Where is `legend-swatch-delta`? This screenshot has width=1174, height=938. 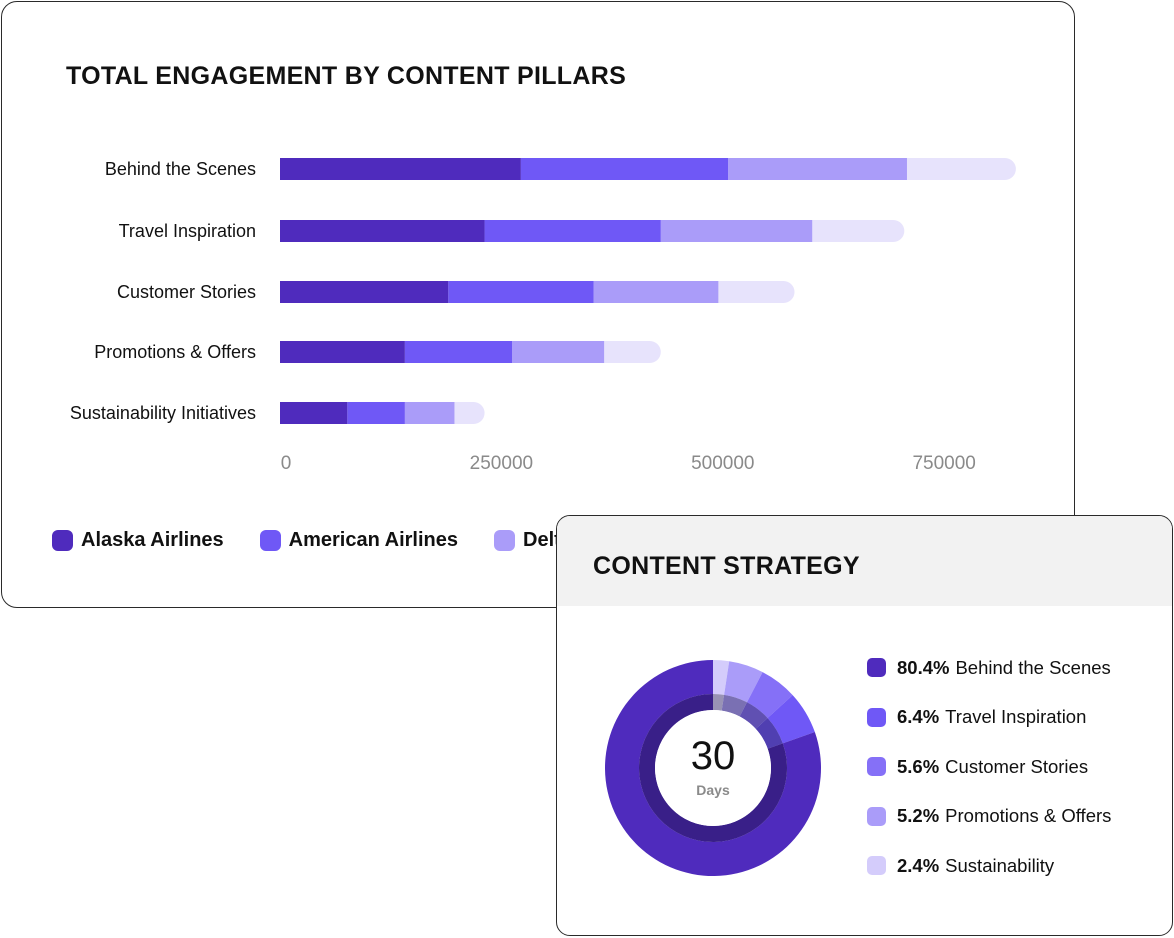 legend-swatch-delta is located at coordinates (504, 540).